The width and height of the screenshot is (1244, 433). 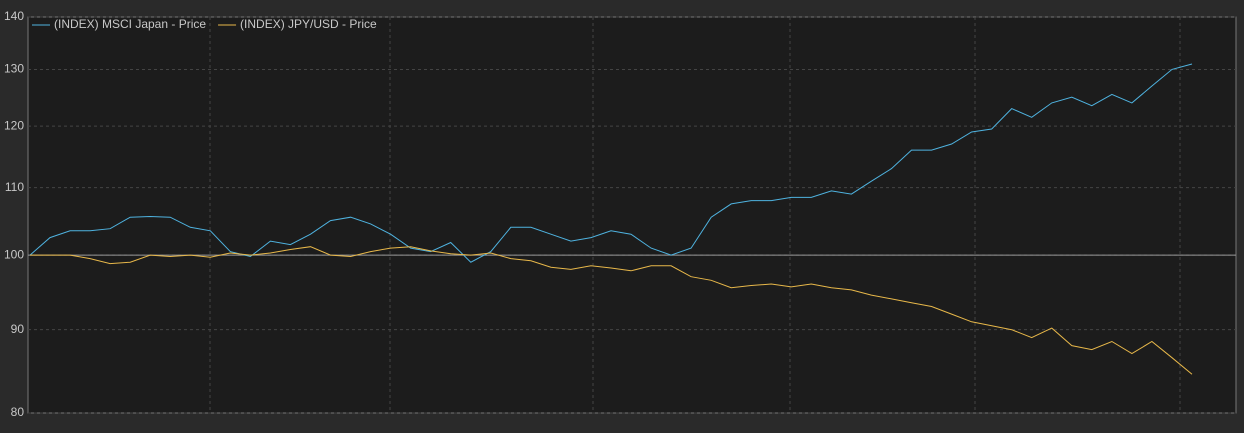 I want to click on y-tick-label: 90, so click(x=18, y=329).